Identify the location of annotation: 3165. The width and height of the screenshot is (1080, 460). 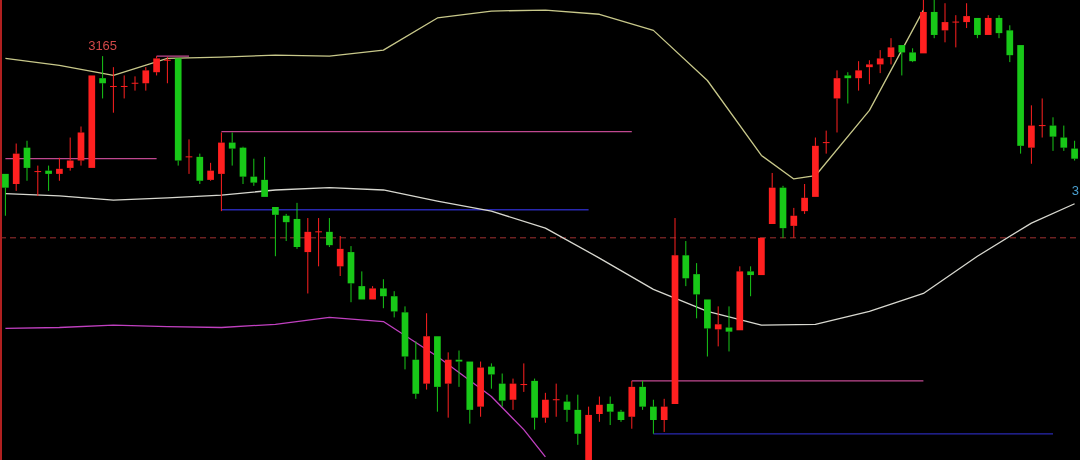
(103, 46).